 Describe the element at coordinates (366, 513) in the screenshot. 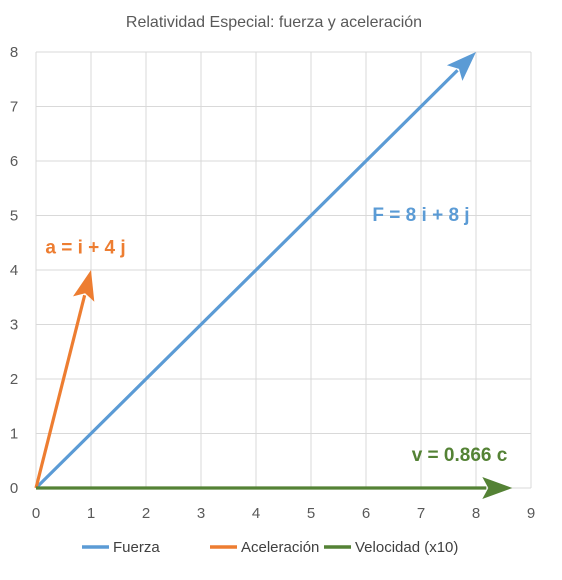

I see `x-tick-label: 6` at that location.